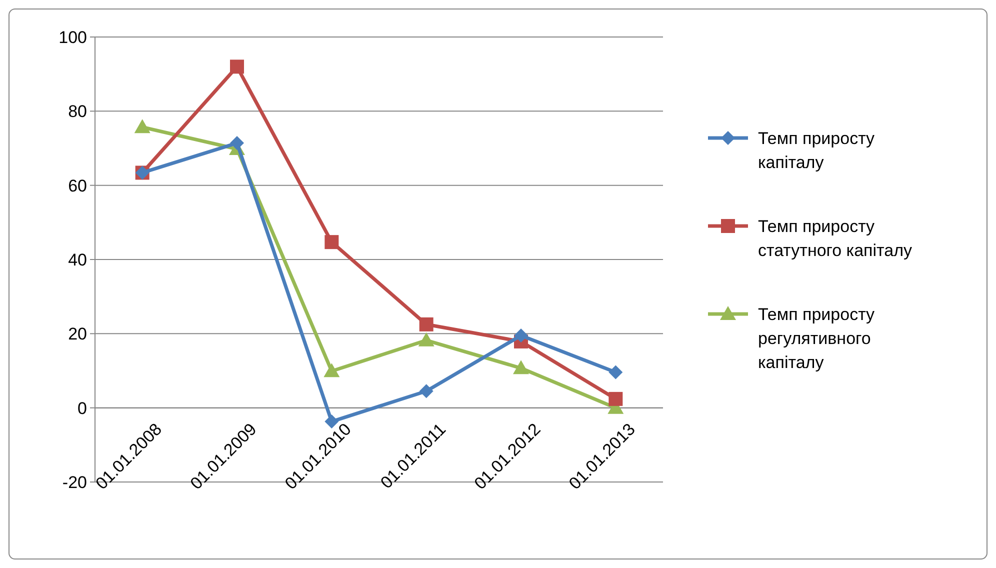 This screenshot has height=568, width=996. What do you see at coordinates (77, 186) in the screenshot?
I see `y-tick-label: 60` at bounding box center [77, 186].